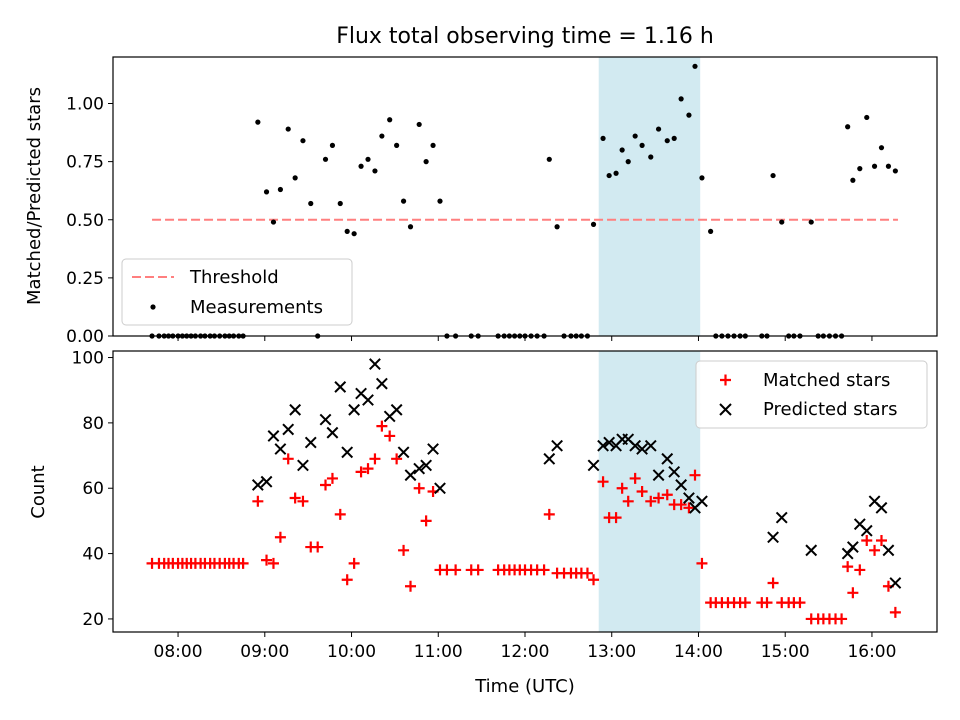 The height and width of the screenshot is (720, 960). What do you see at coordinates (93, 620) in the screenshot?
I see `y-tick-label: 20` at bounding box center [93, 620].